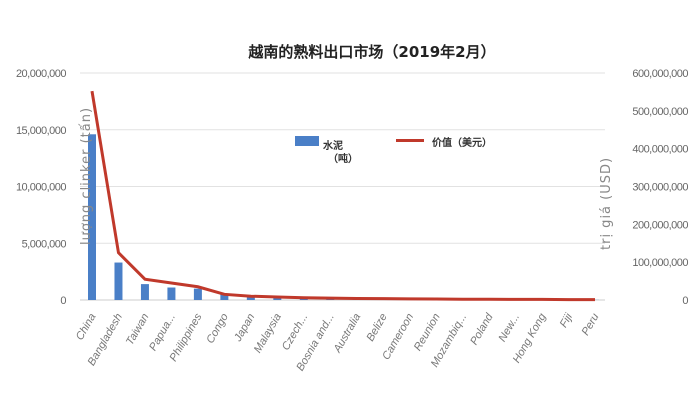 The height and width of the screenshot is (420, 698). I want to click on category-label: Congo, so click(217, 329).